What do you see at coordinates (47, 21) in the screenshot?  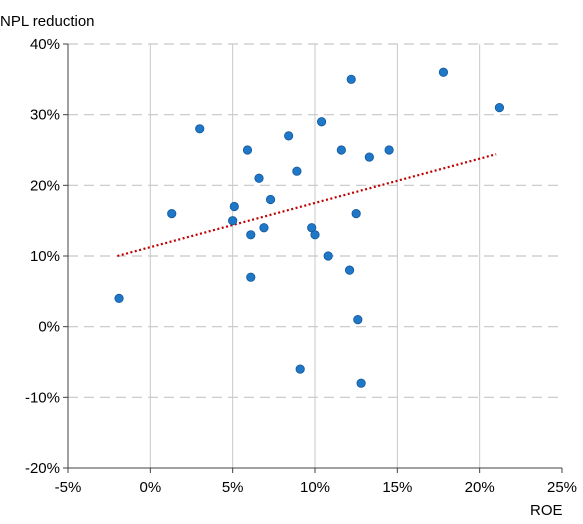 I see `y-axis-title: NPL reduction` at bounding box center [47, 21].